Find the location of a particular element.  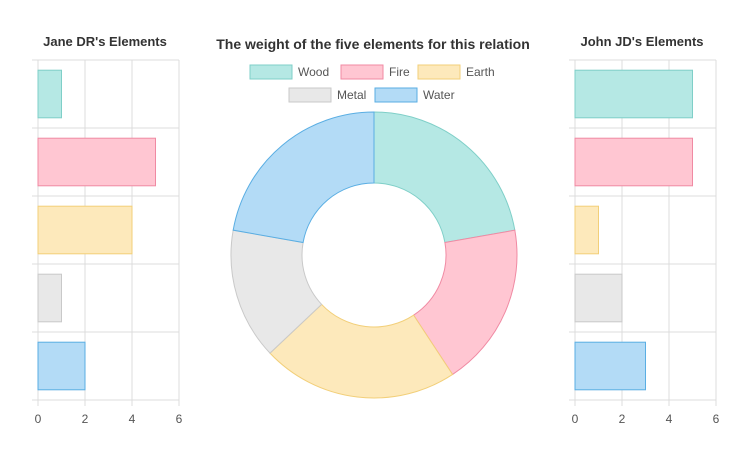

legend-swatch-earth is located at coordinates (439, 72).